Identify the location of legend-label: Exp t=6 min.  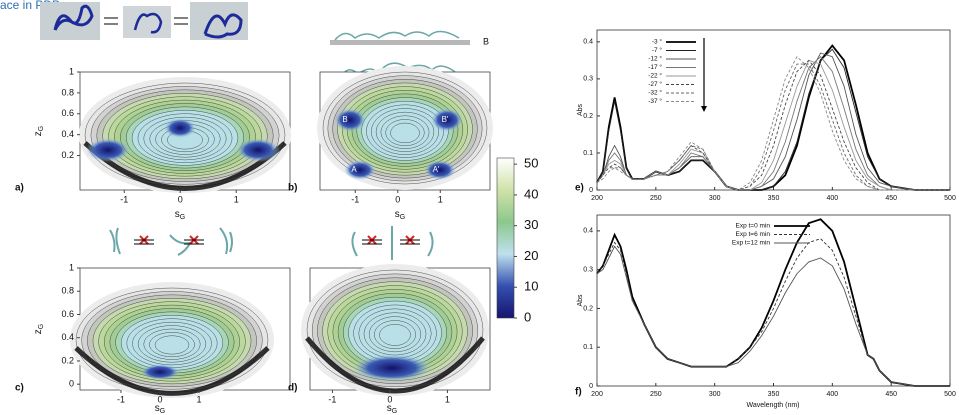
(752, 234).